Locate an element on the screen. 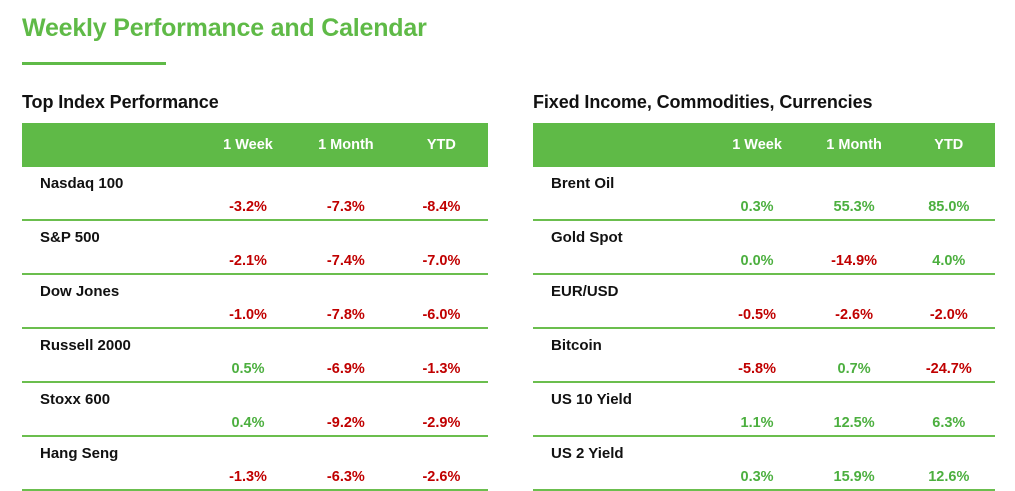 Image resolution: width=1015 pixels, height=491 pixels. value-1-month: -6.9% is located at coordinates (345, 355).